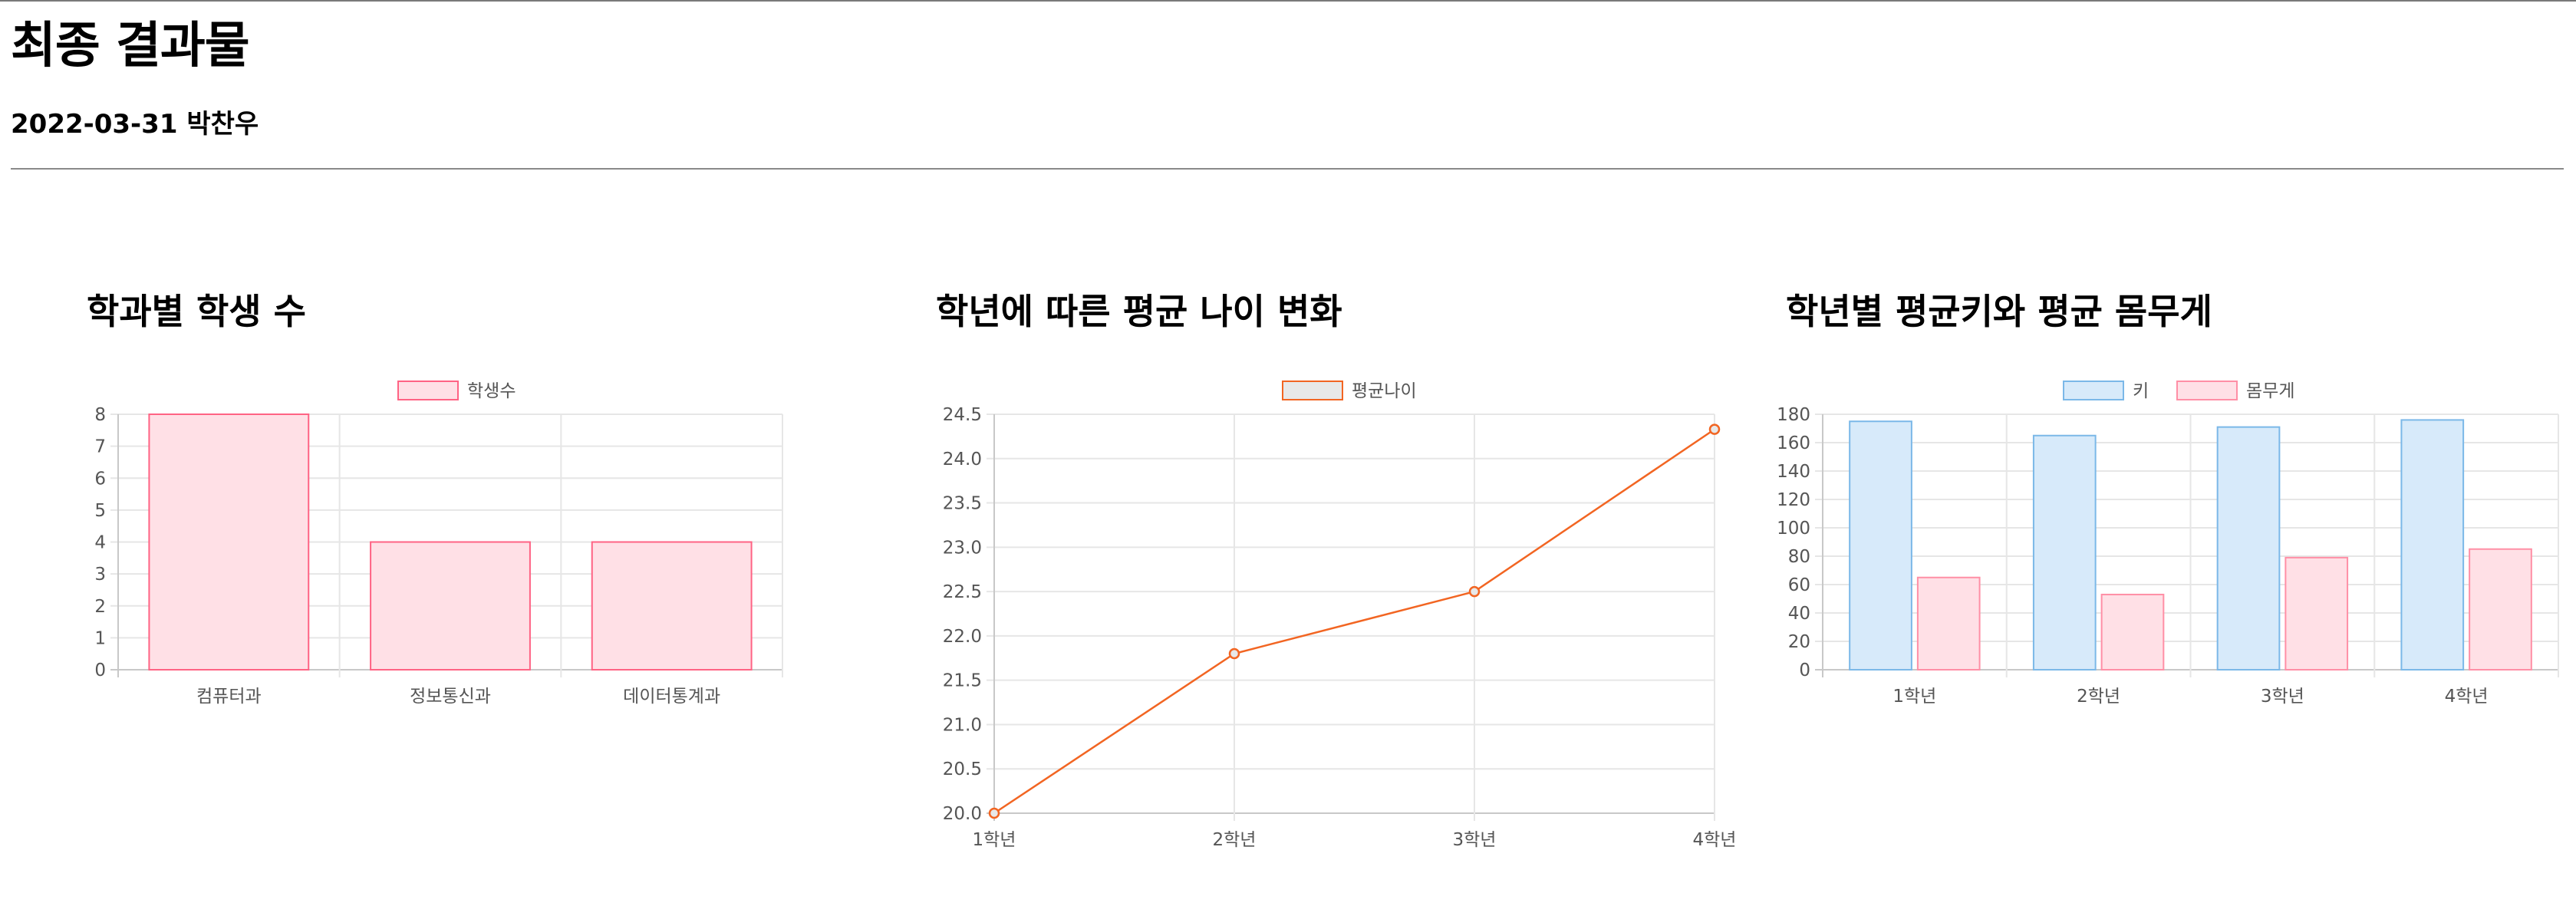  What do you see at coordinates (962, 769) in the screenshot?
I see `y-tick-label: 20.5` at bounding box center [962, 769].